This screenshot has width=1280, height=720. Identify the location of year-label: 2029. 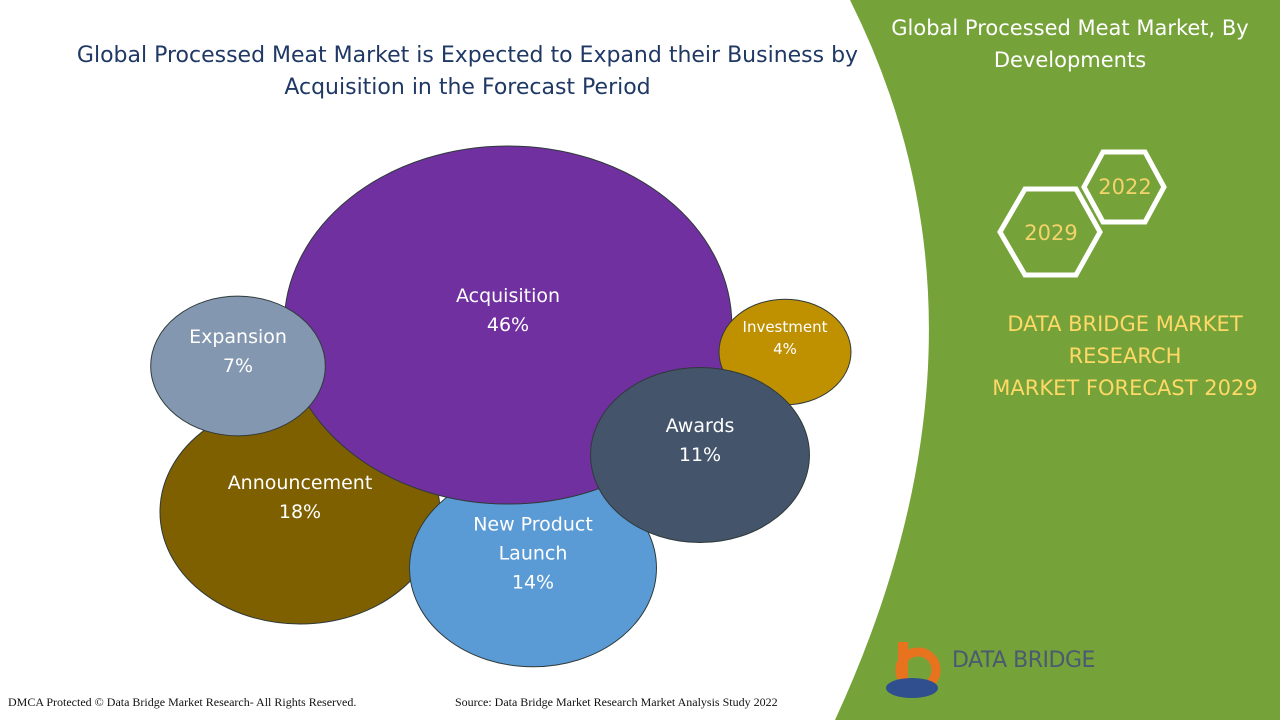
(1051, 233).